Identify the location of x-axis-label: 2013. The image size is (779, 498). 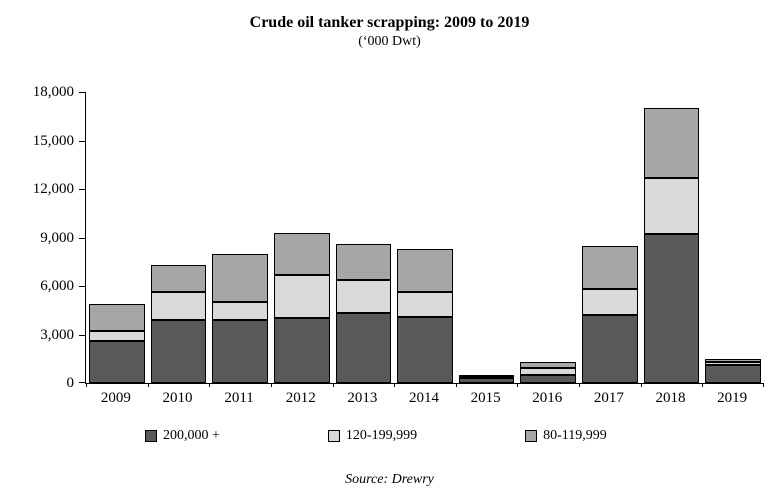
(362, 398).